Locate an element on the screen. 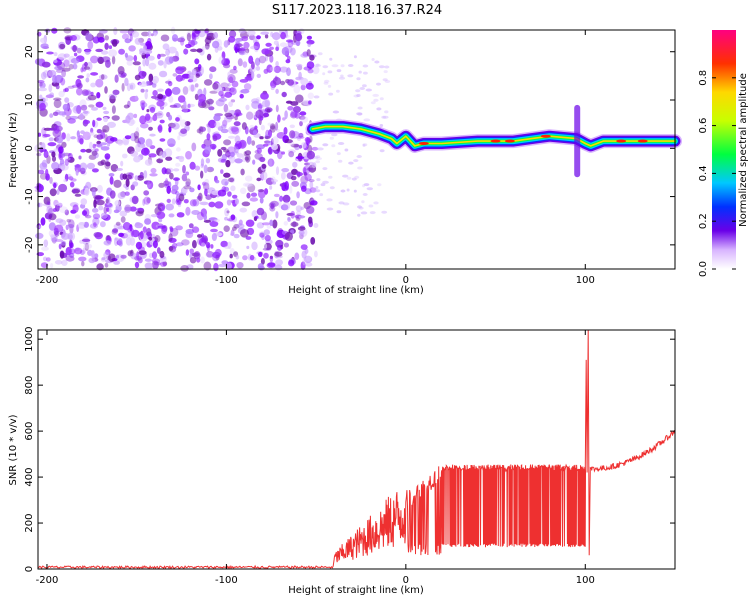 Image resolution: width=750 pixels, height=600 pixels. colorbar-tick-label: 0.2 is located at coordinates (703, 221).